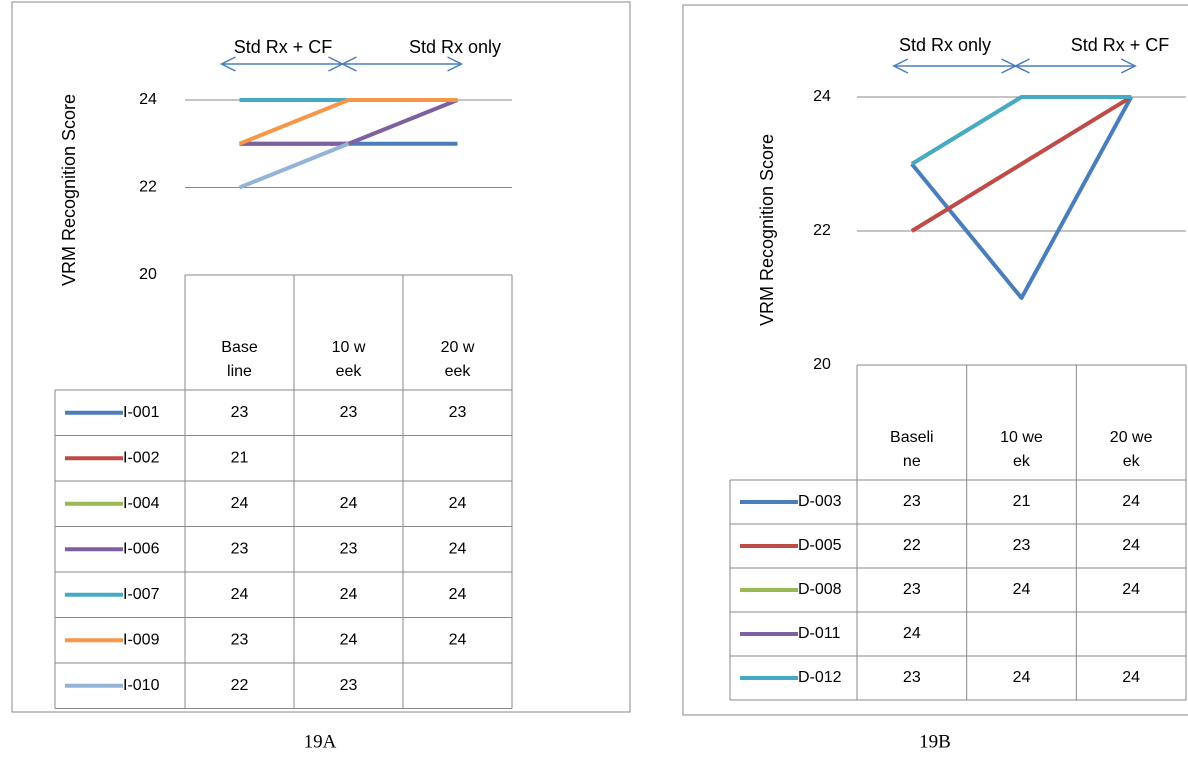 The width and height of the screenshot is (1188, 768). Describe the element at coordinates (141, 594) in the screenshot. I see `legend-label: I-007` at that location.